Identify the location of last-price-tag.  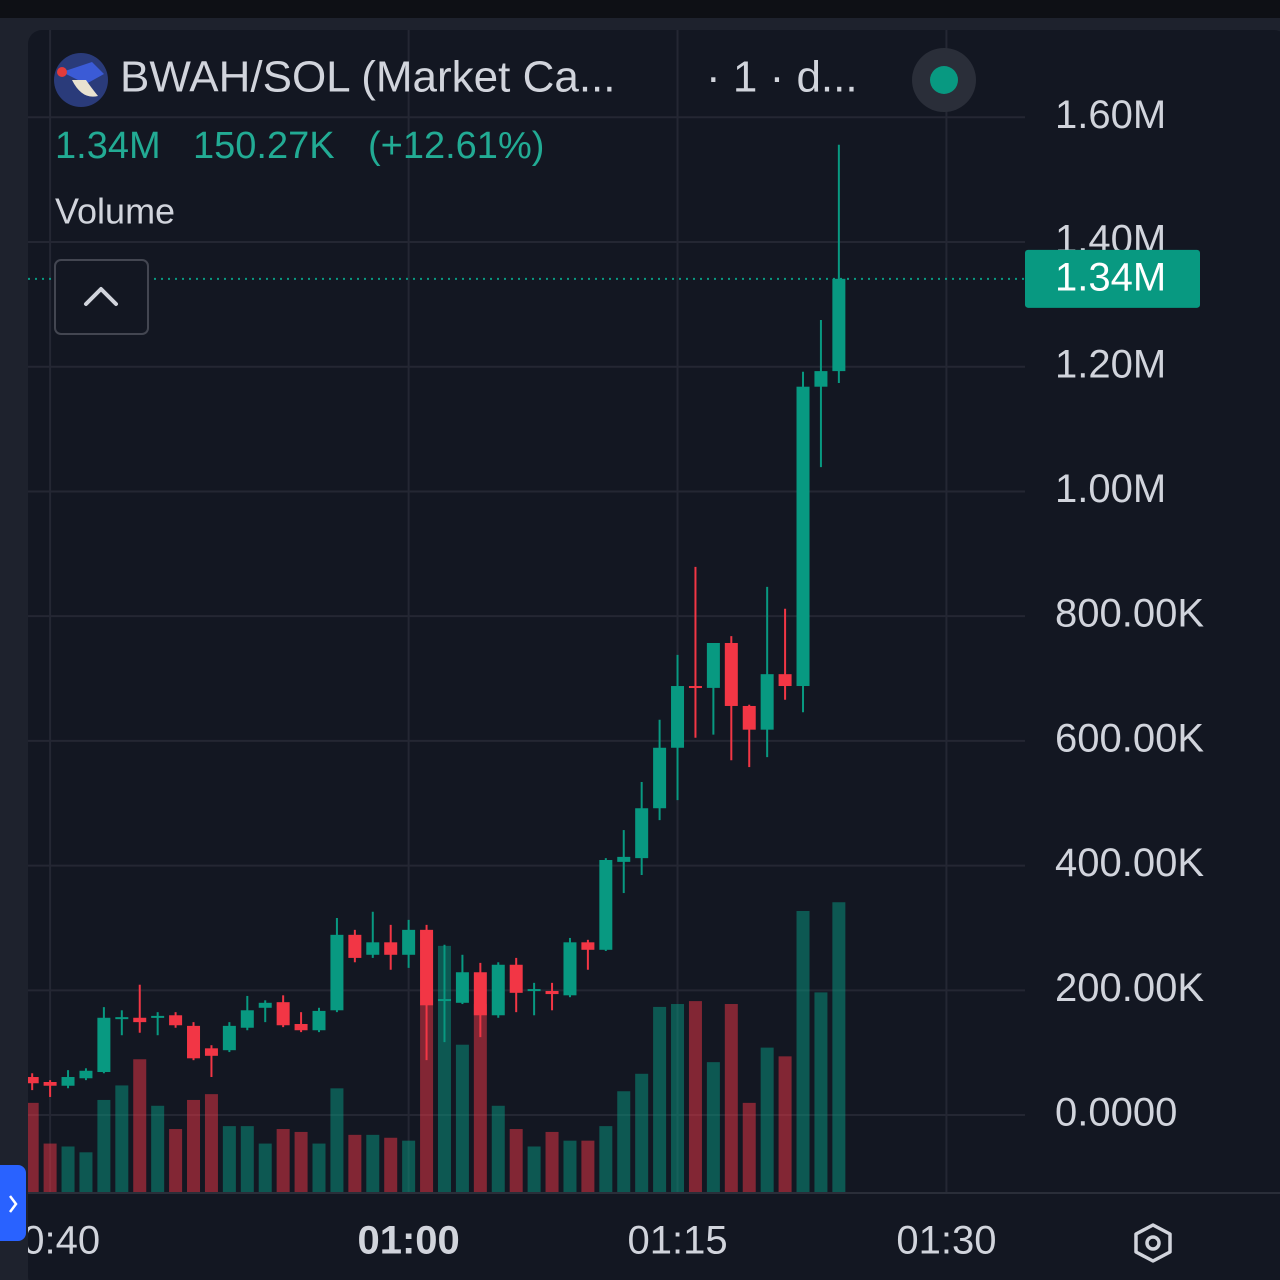
(1112, 278).